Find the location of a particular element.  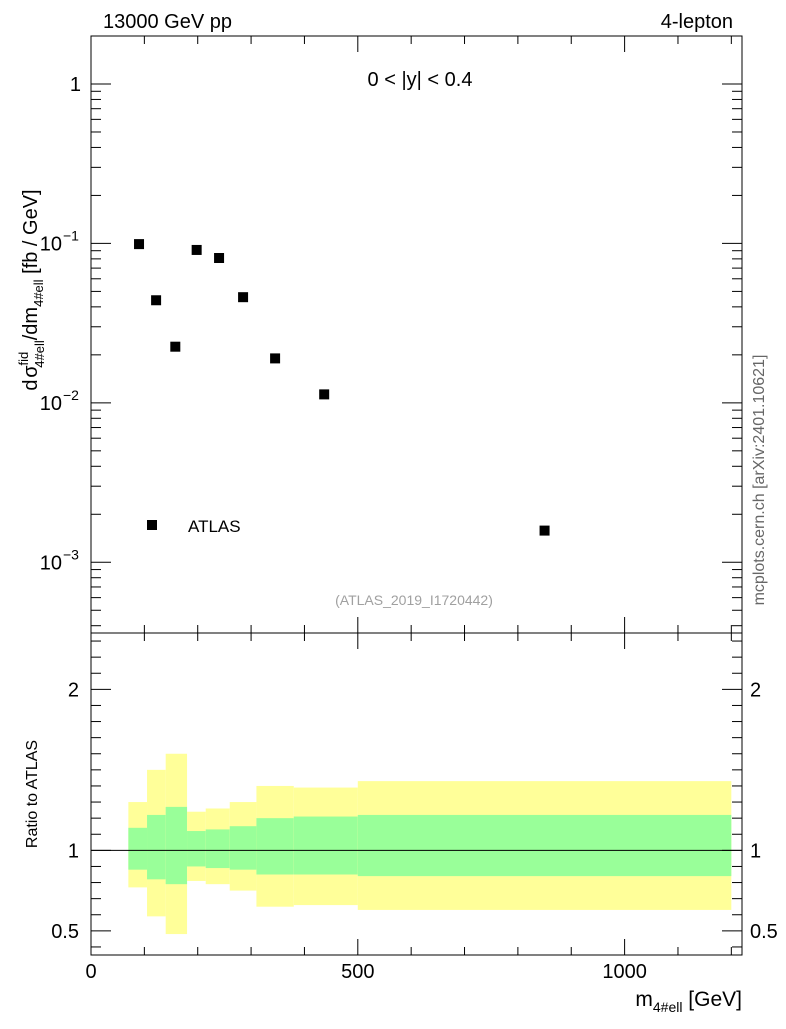

x-tick-label: 1000 is located at coordinates (624, 972).